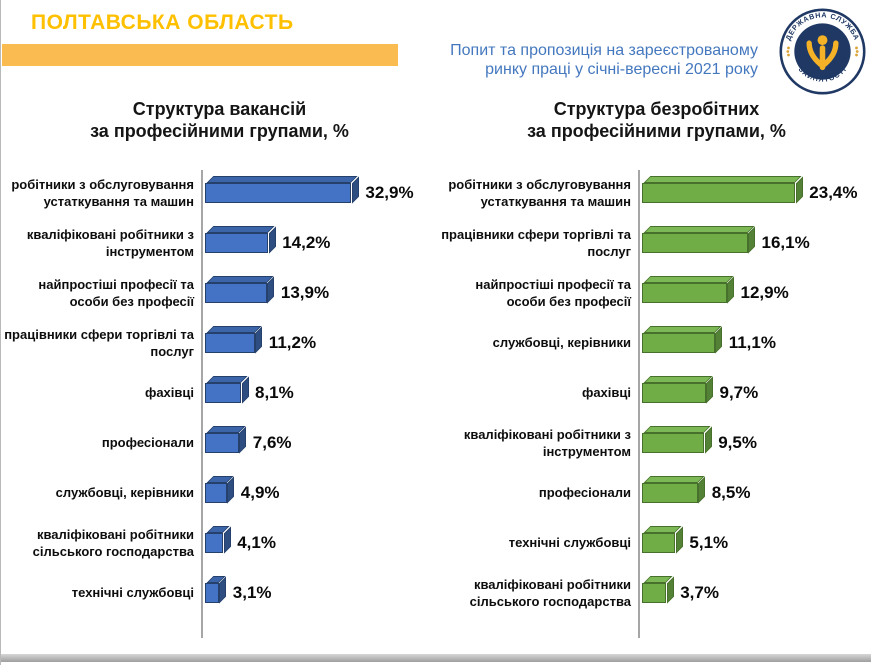 This screenshot has width=875, height=665. Describe the element at coordinates (389, 192) in the screenshot. I see `value-label: 32,9%` at that location.